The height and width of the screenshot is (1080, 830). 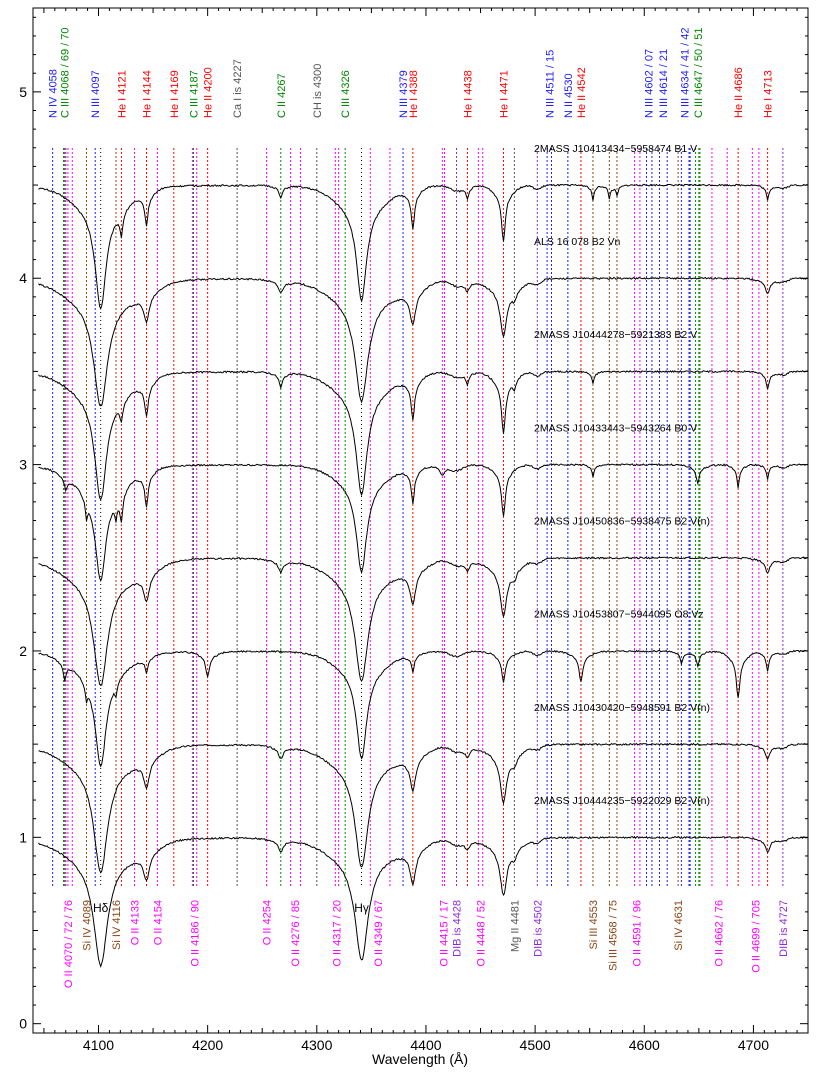 I want to click on star-label: 2MASS J10444235−5922029 B2 V(n), so click(x=622, y=801).